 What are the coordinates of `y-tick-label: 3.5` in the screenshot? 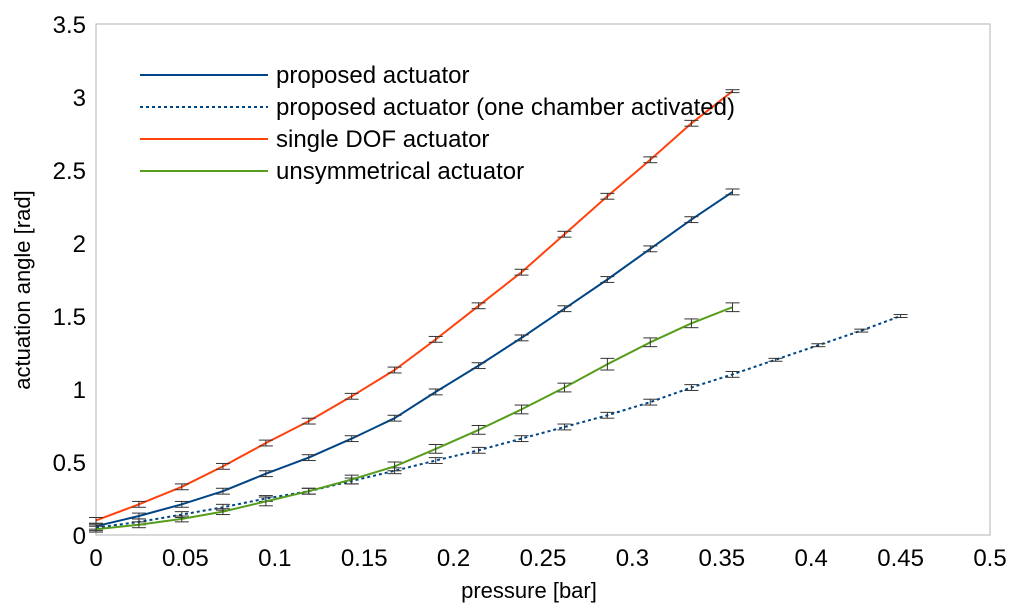 It's located at (69, 25).